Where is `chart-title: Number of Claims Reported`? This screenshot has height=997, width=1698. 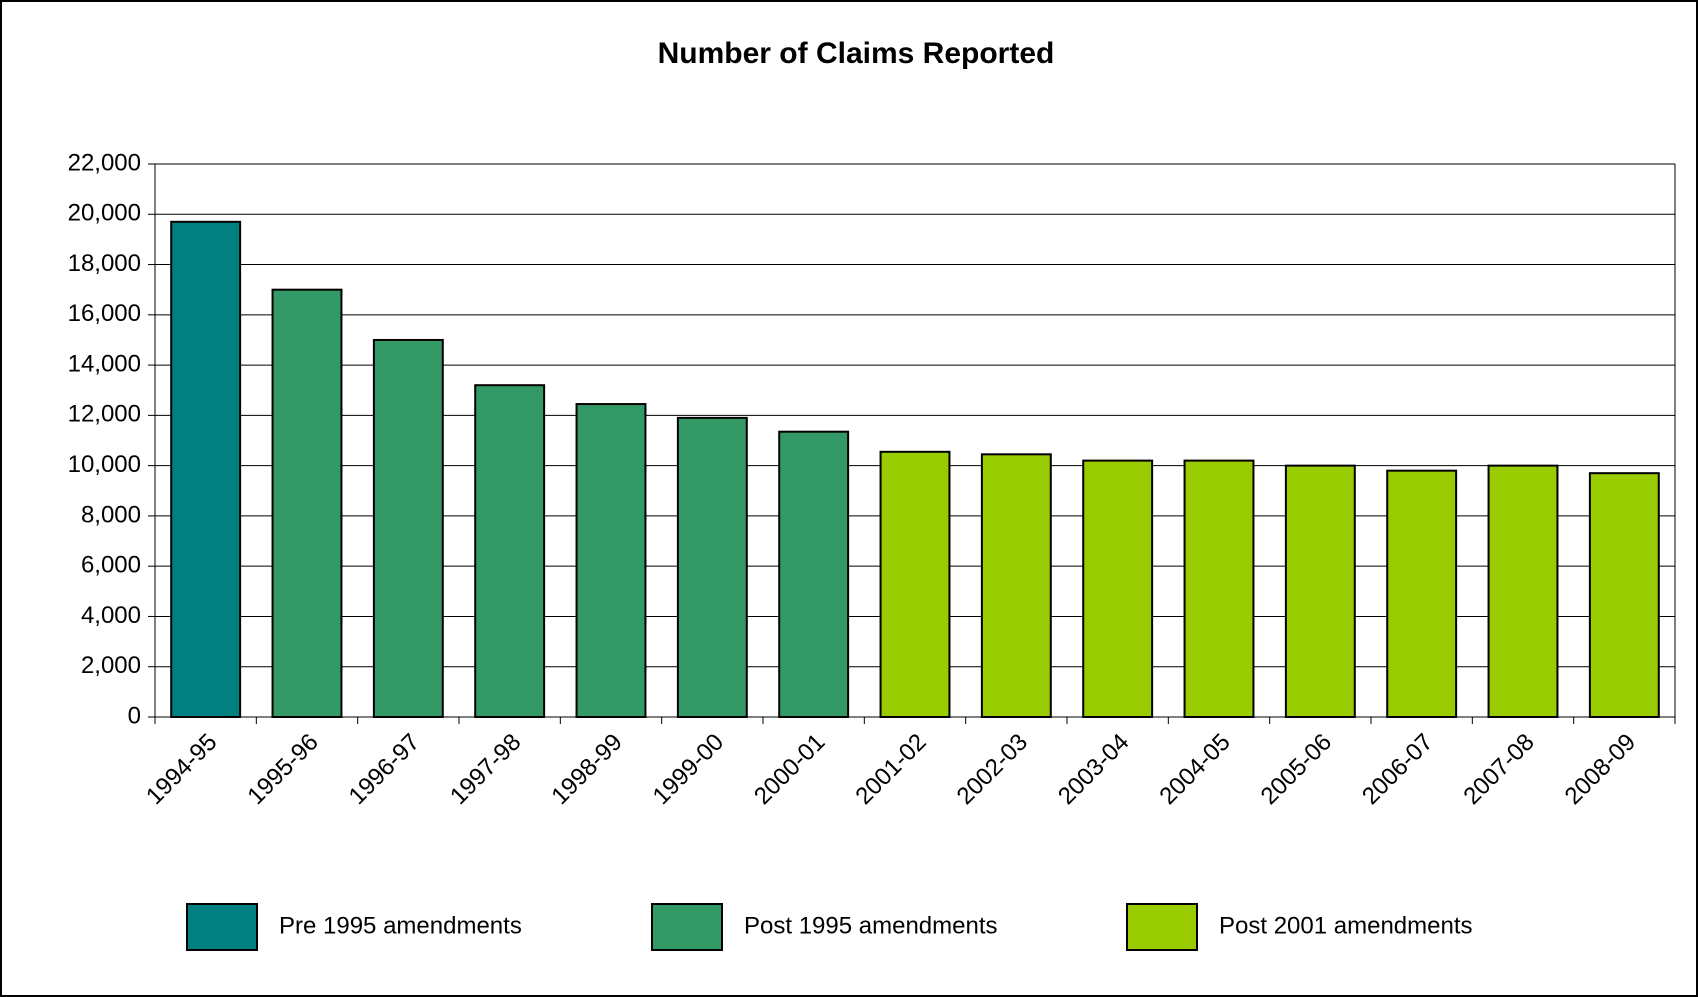 chart-title: Number of Claims Reported is located at coordinates (856, 53).